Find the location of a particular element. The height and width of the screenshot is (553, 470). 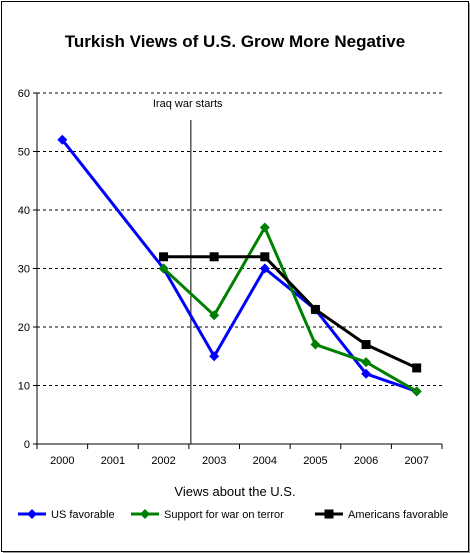

annotation-group: Iraq war starts is located at coordinates (188, 271).